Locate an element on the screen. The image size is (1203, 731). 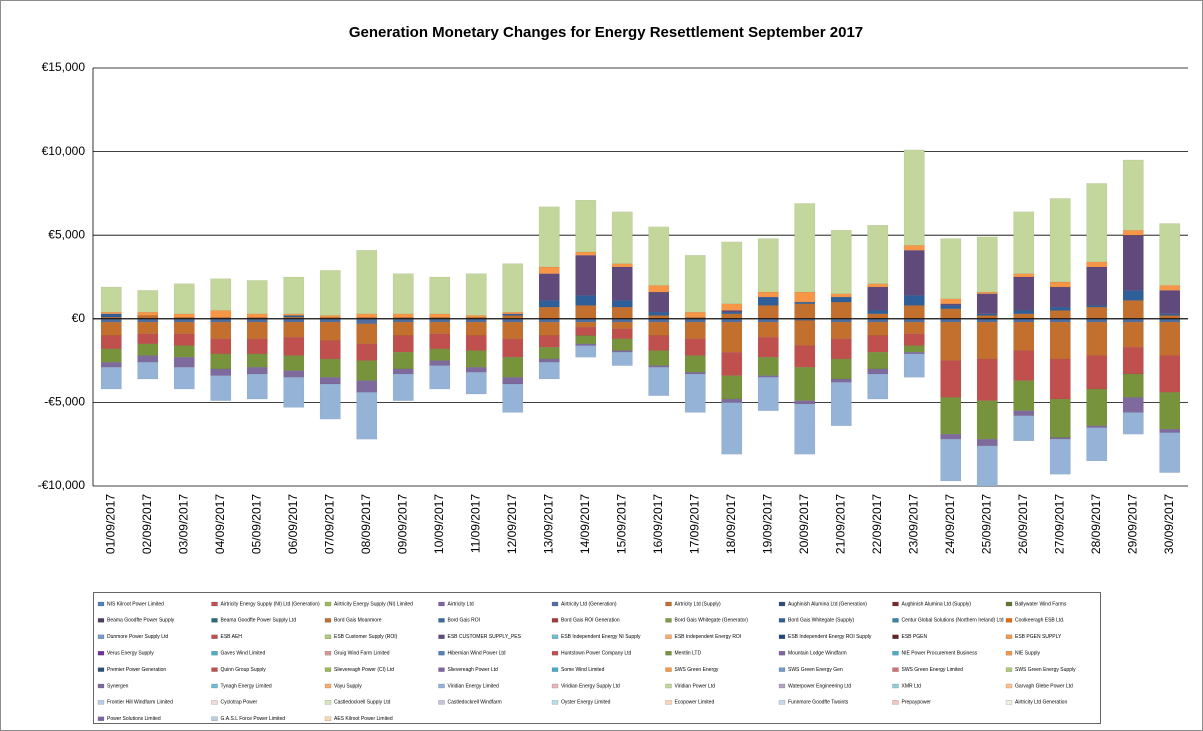
x-tick-label: 13/09/2017 is located at coordinates (548, 524).